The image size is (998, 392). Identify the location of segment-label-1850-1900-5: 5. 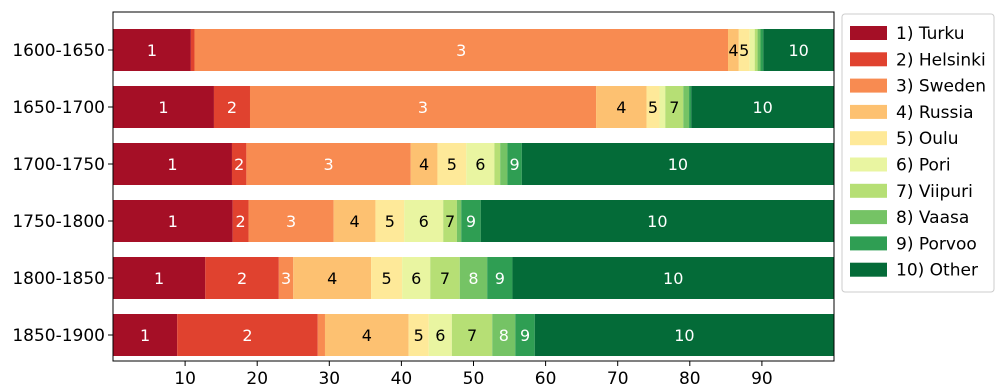
(419, 335).